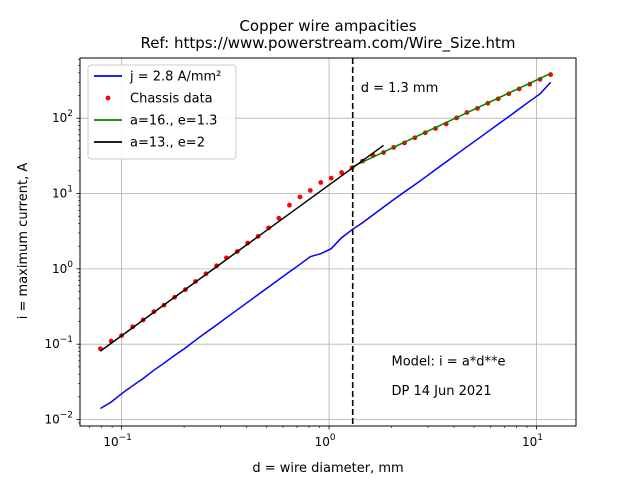 This screenshot has width=640, height=480. I want to click on annotation-text: DP 14 Jun 2021, so click(442, 391).